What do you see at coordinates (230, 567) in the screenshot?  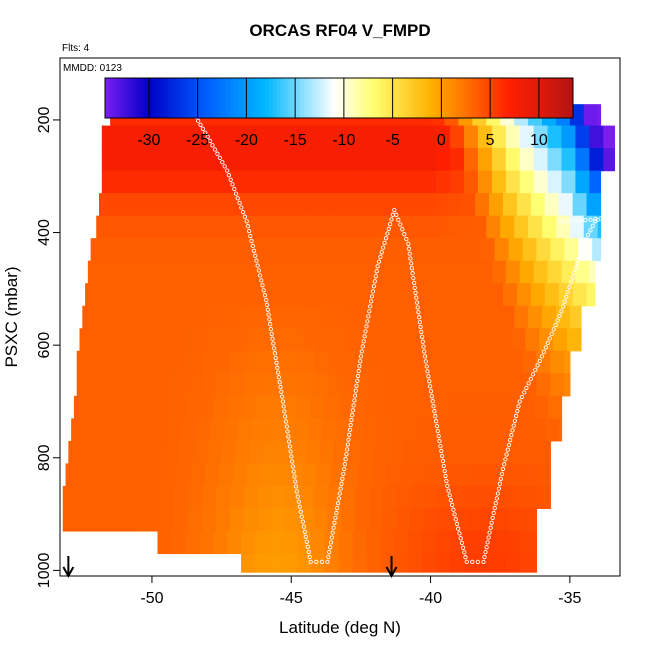 I see `flight-markers` at bounding box center [230, 567].